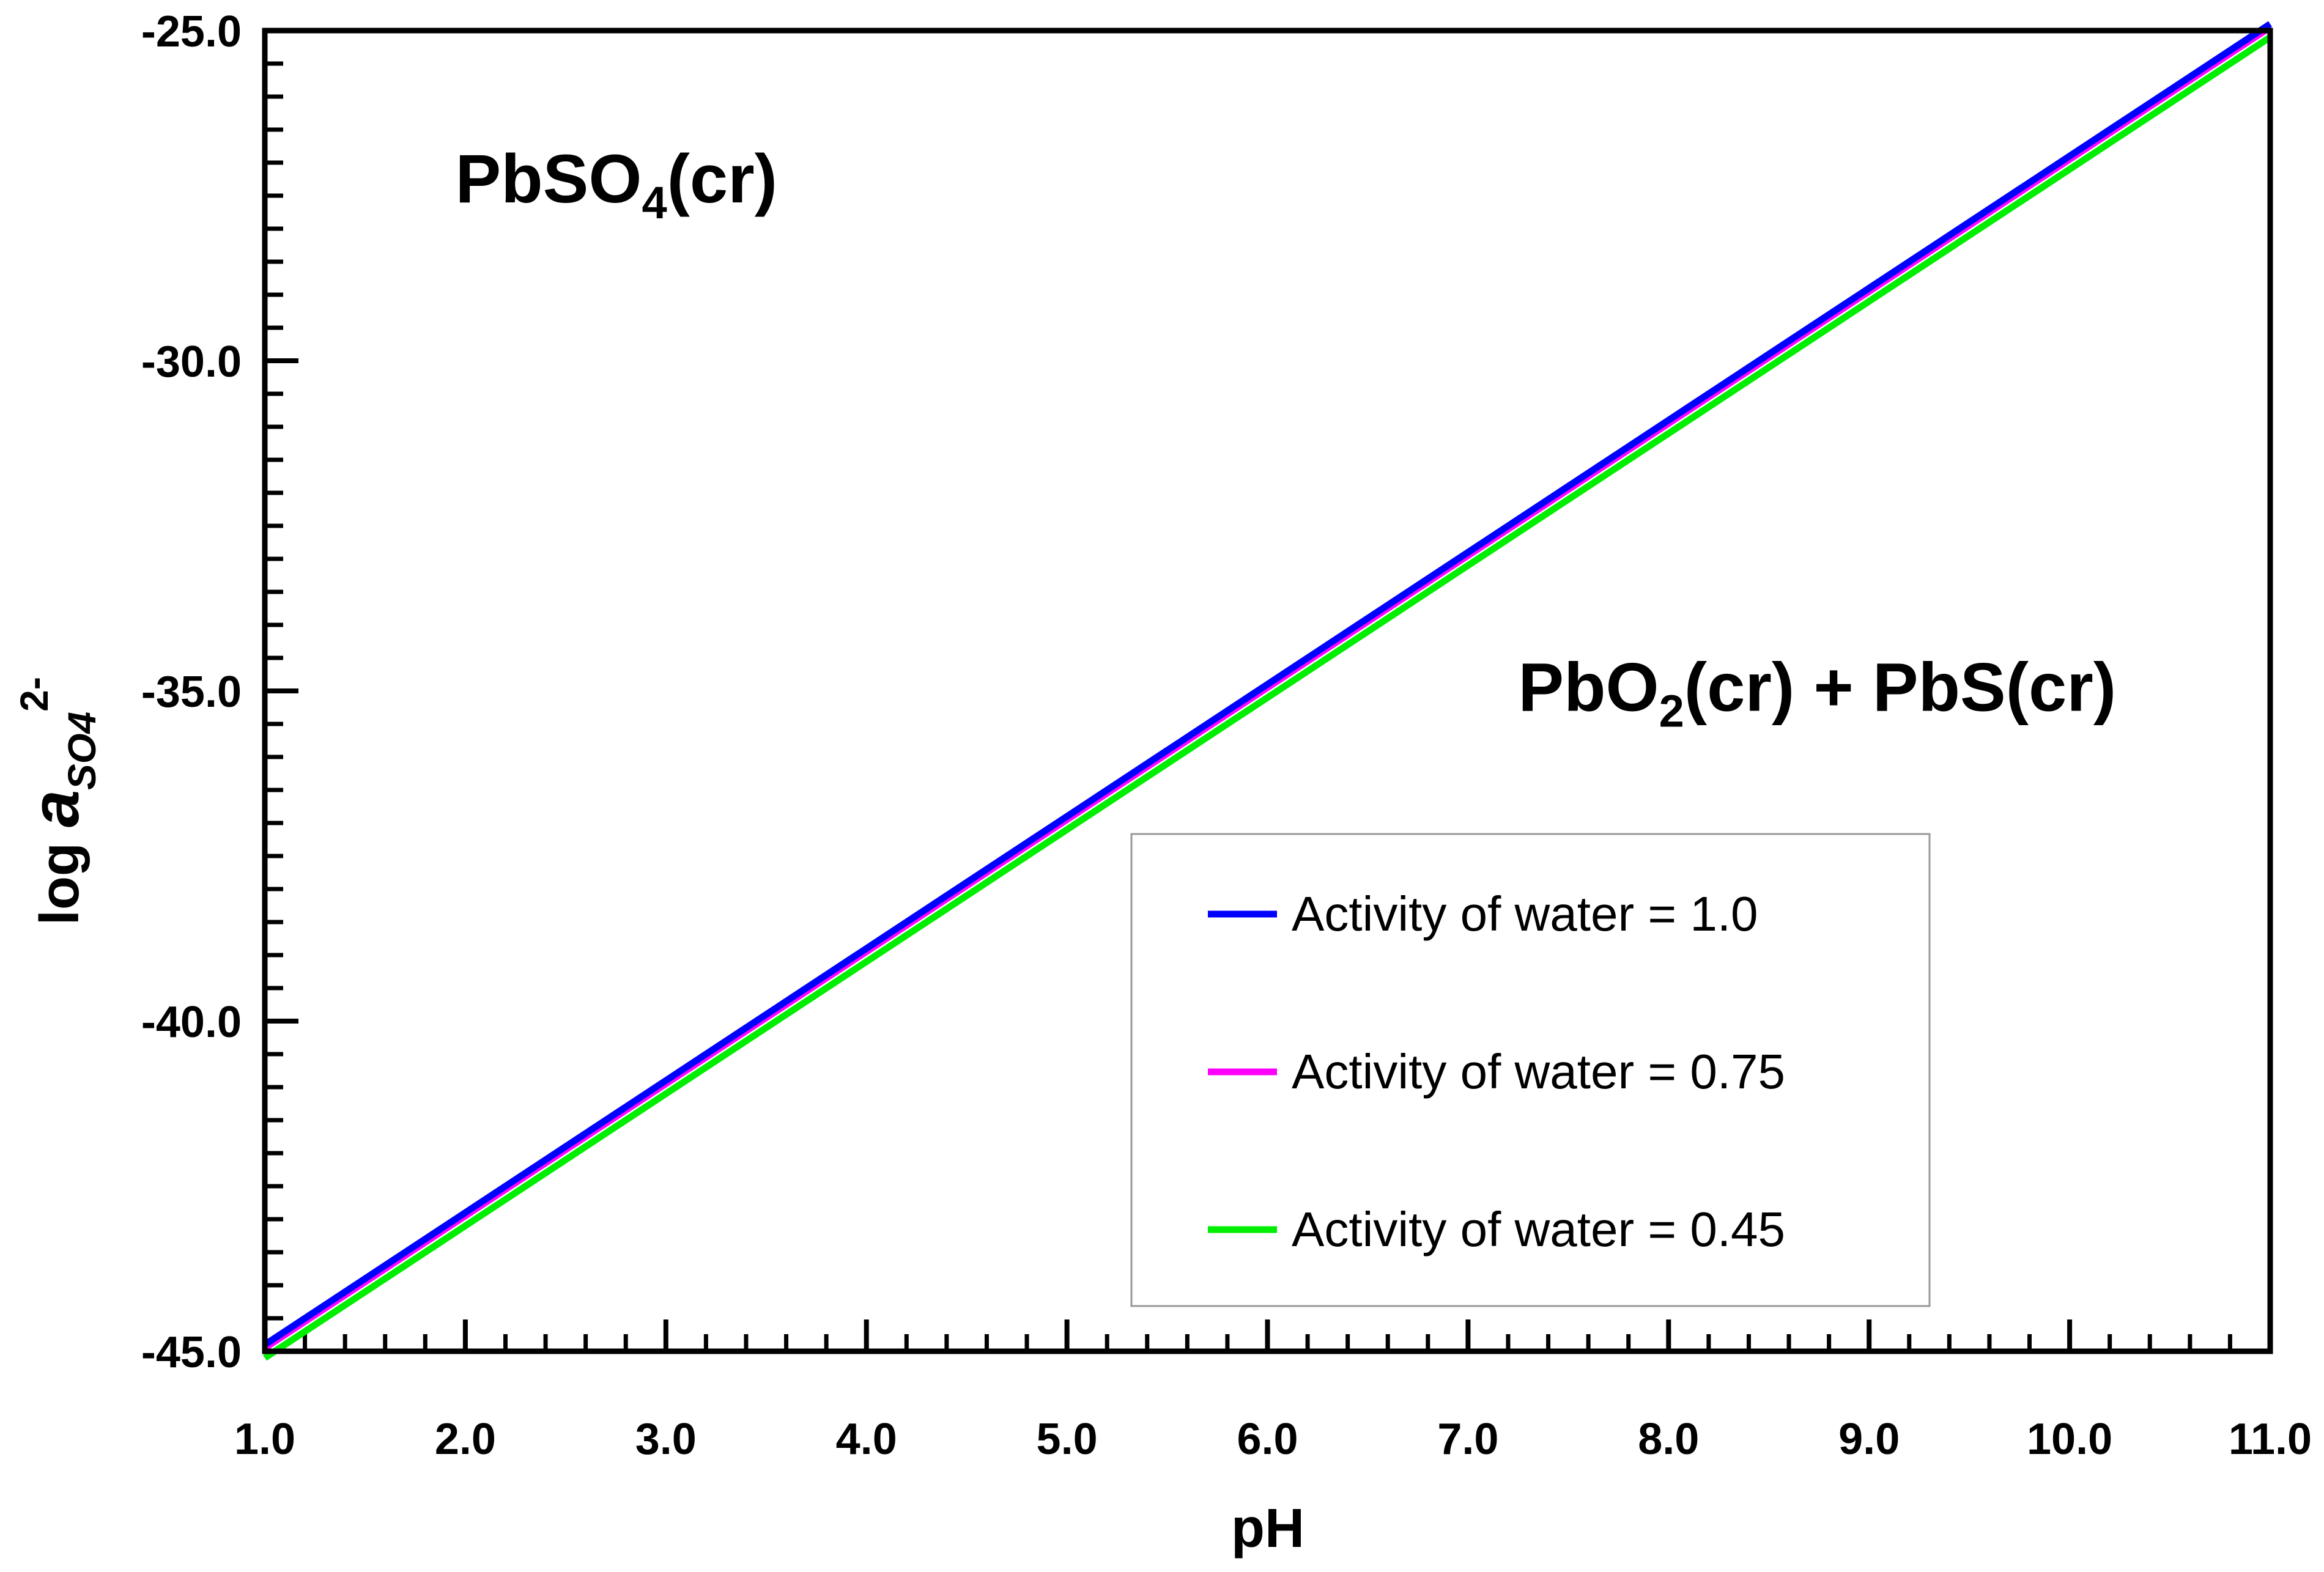  What do you see at coordinates (1538, 1071) in the screenshot?
I see `legend-label: Activity of water = 0.75` at bounding box center [1538, 1071].